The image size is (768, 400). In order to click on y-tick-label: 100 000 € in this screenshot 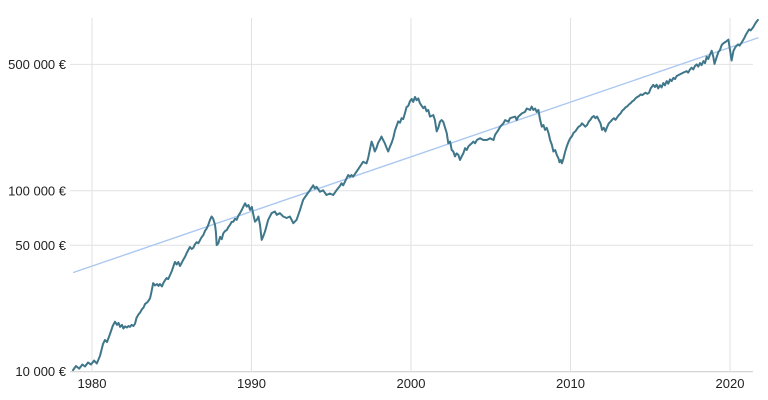, I will do `click(37, 190)`.